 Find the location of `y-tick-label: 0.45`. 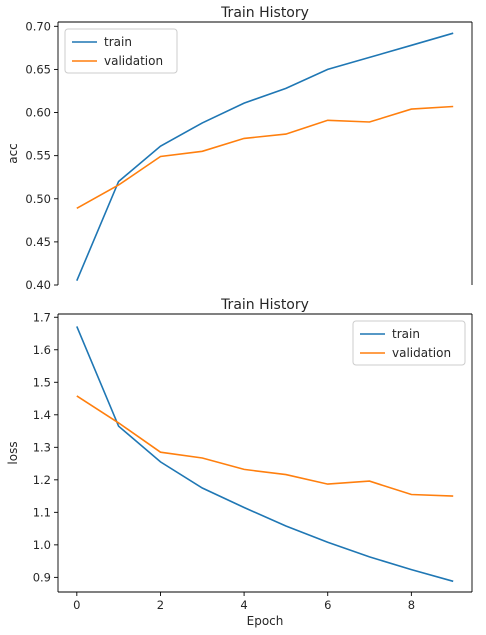

y-tick-label: 0.45 is located at coordinates (38, 242).